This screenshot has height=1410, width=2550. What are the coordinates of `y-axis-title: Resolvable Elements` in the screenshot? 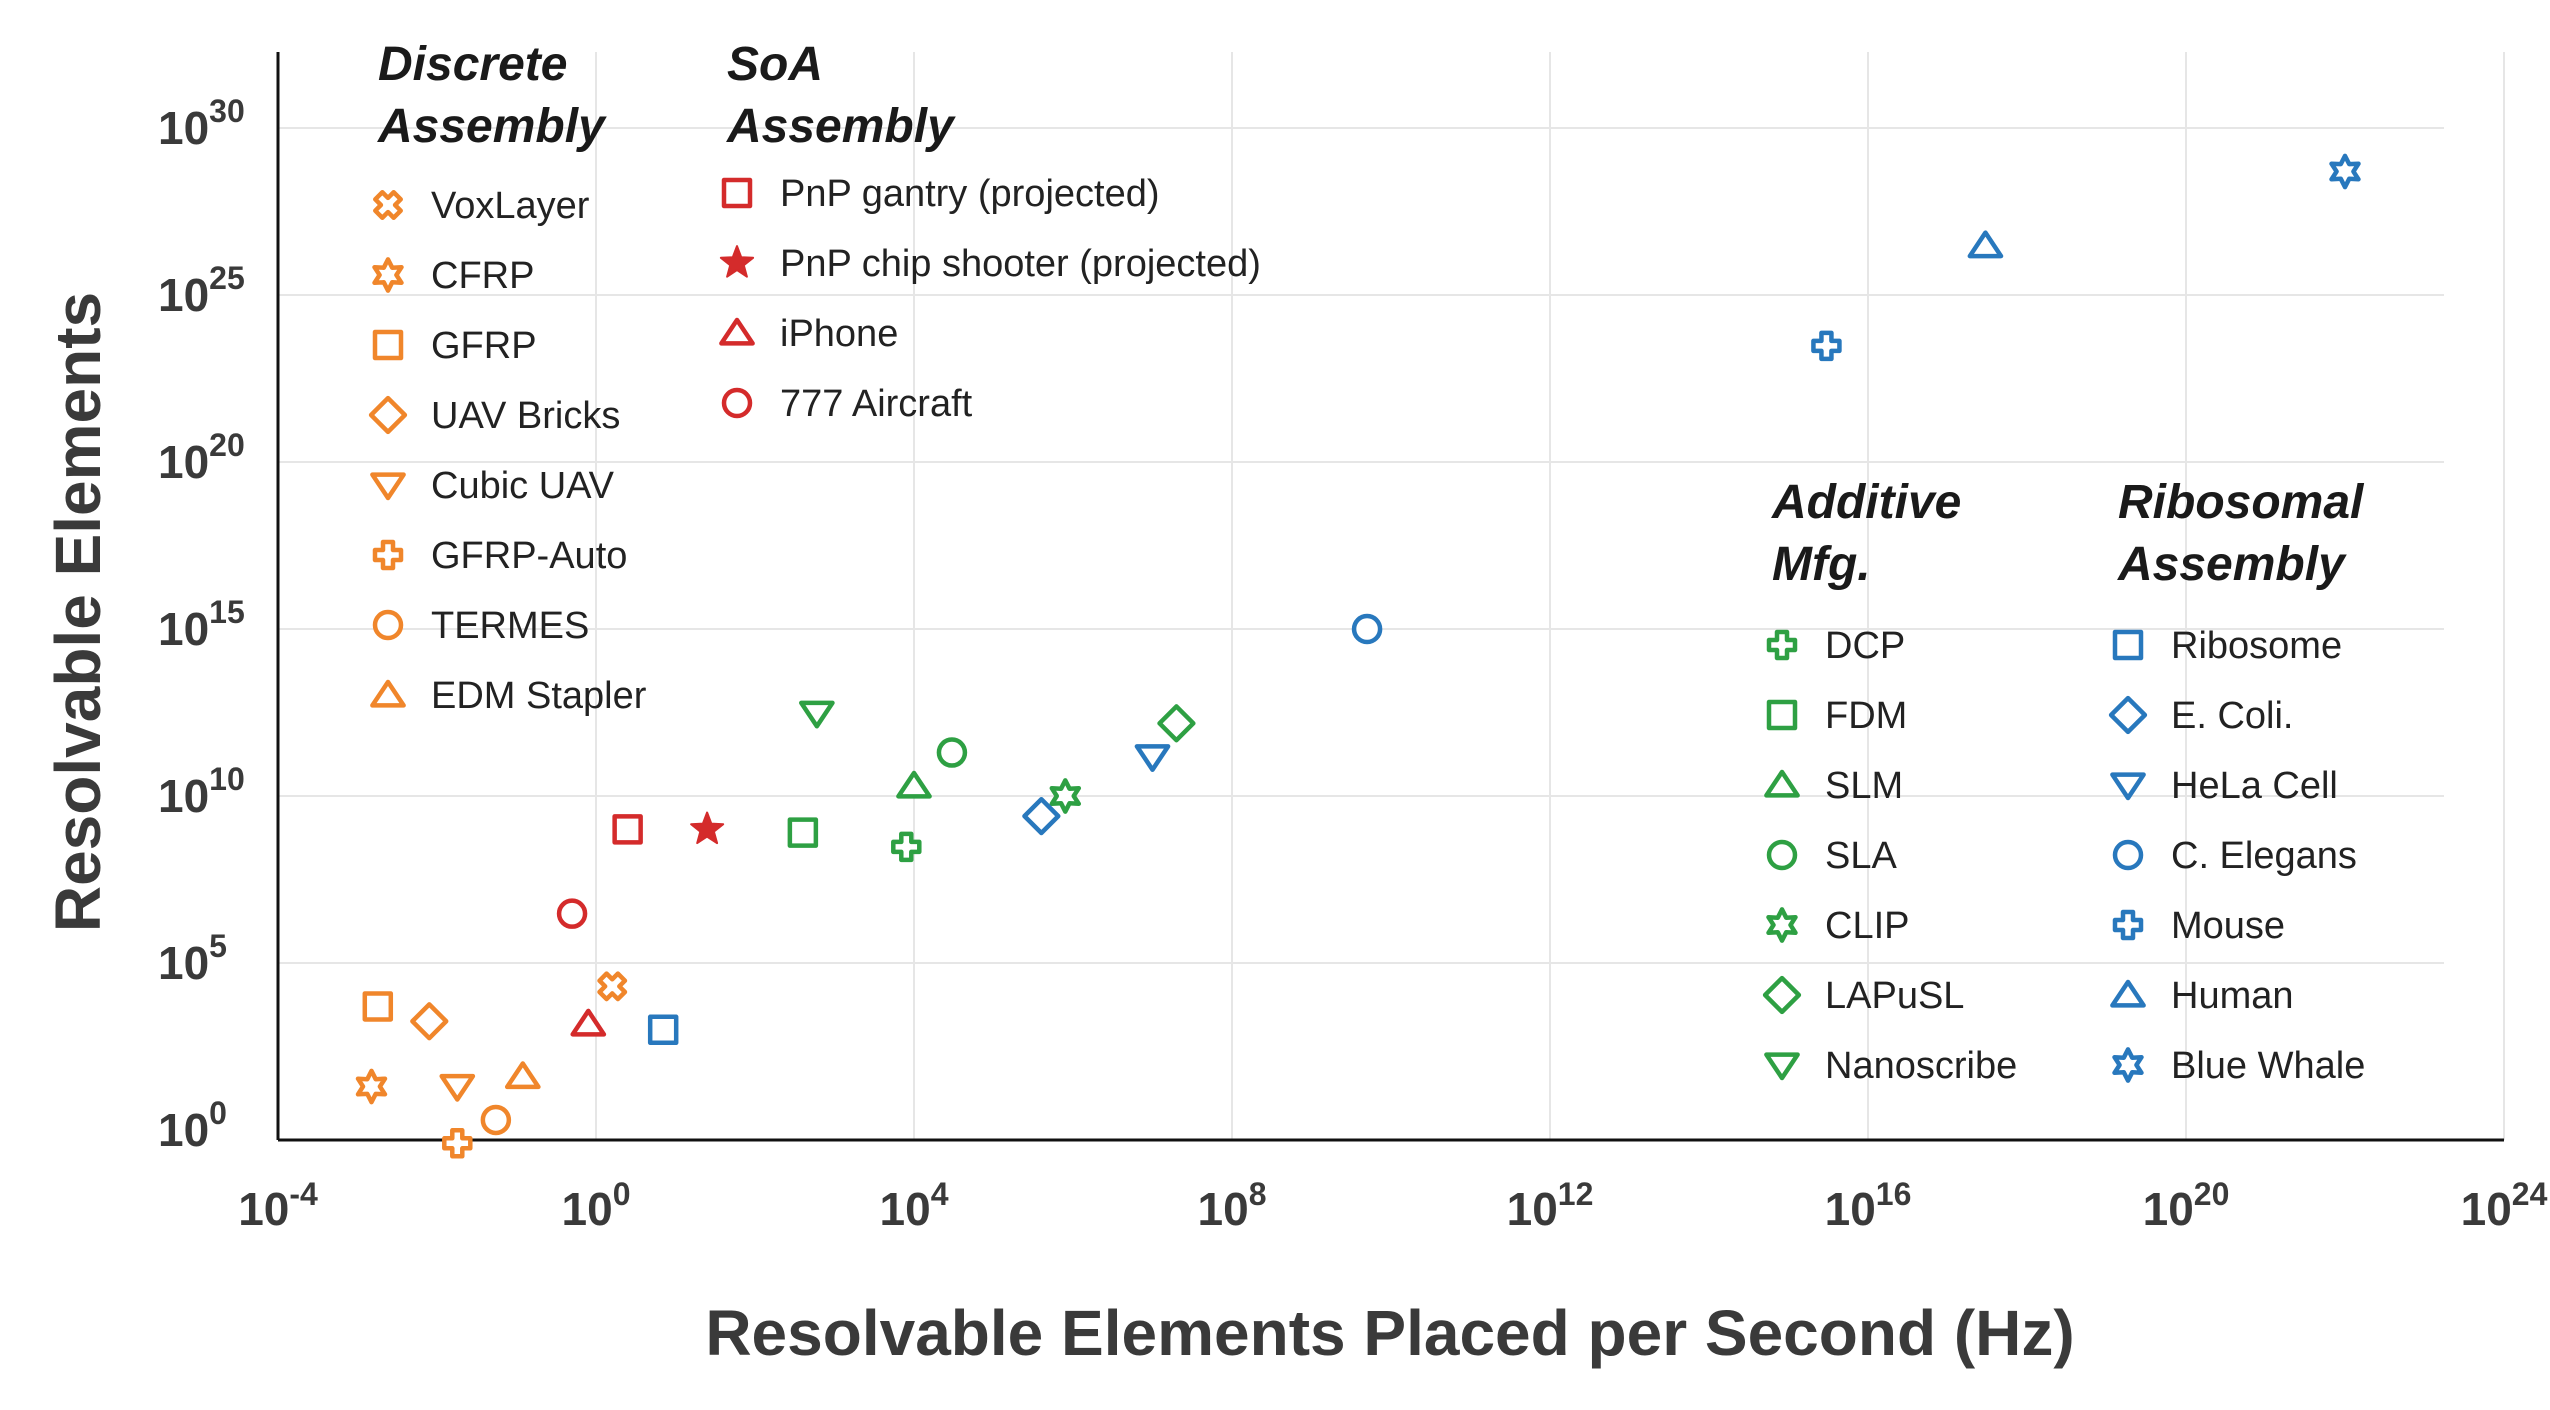 It's located at (78, 612).